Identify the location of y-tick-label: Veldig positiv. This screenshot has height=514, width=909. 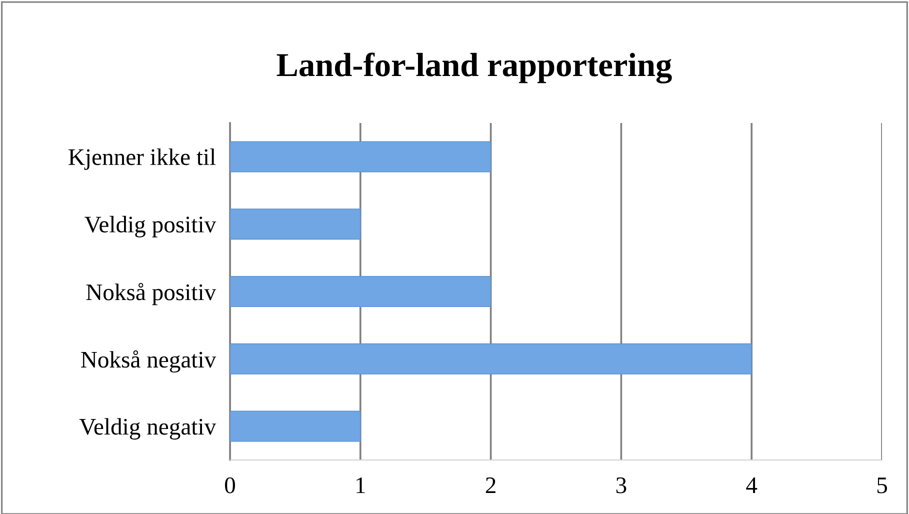
(150, 227).